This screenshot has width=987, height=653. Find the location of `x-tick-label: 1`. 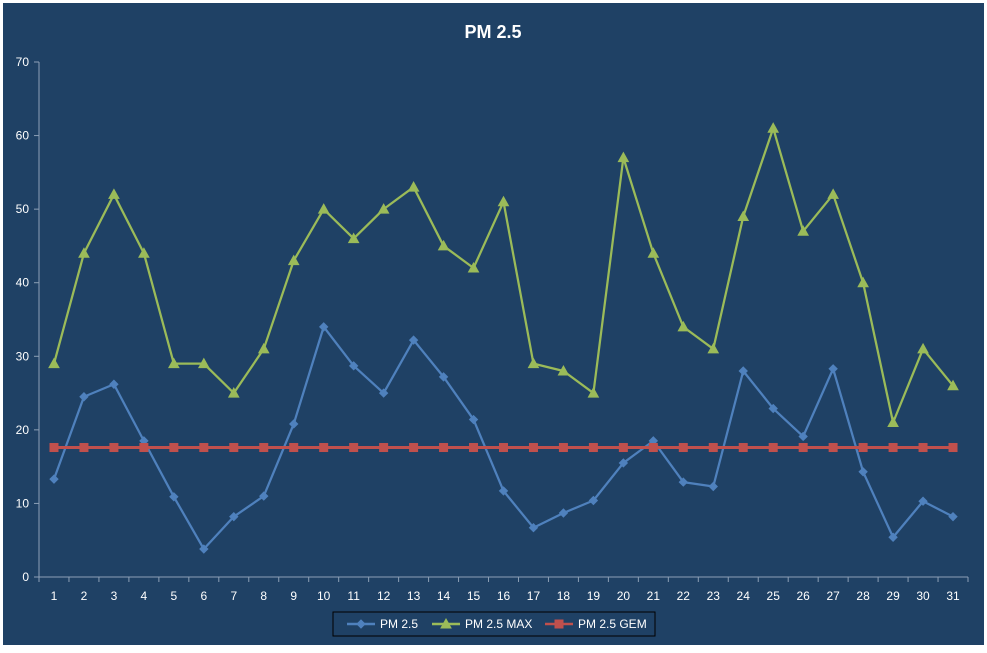

x-tick-label: 1 is located at coordinates (54, 596).